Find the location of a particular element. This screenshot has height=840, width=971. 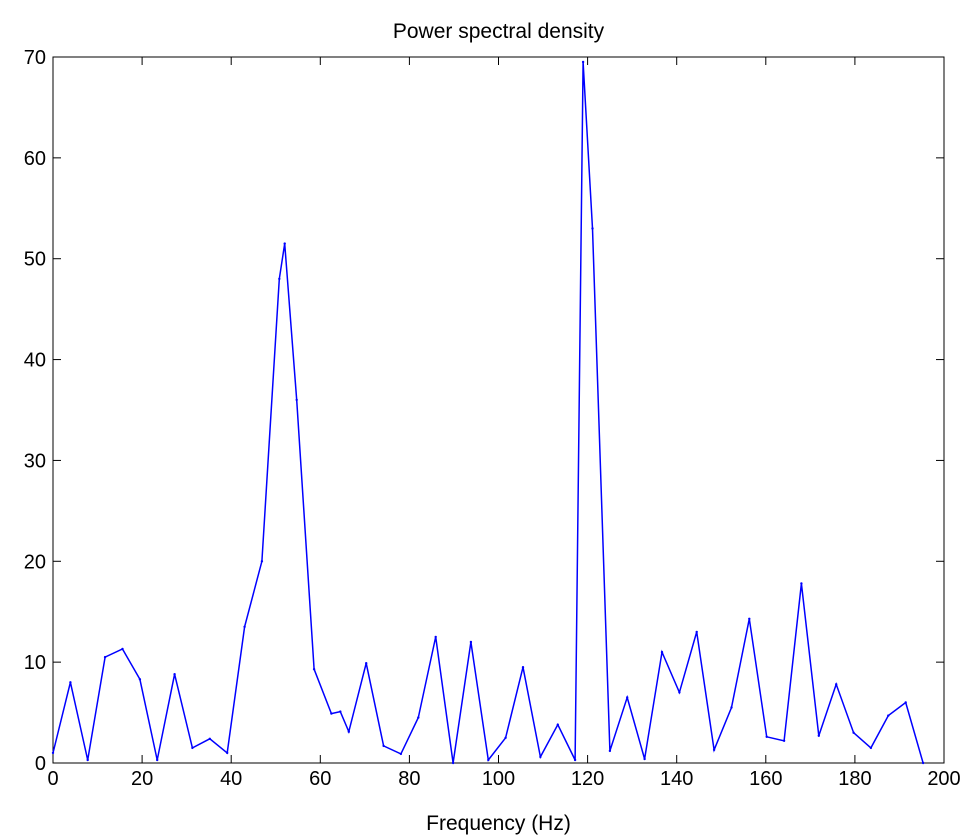

y-tick-label: 20 is located at coordinates (35, 562).